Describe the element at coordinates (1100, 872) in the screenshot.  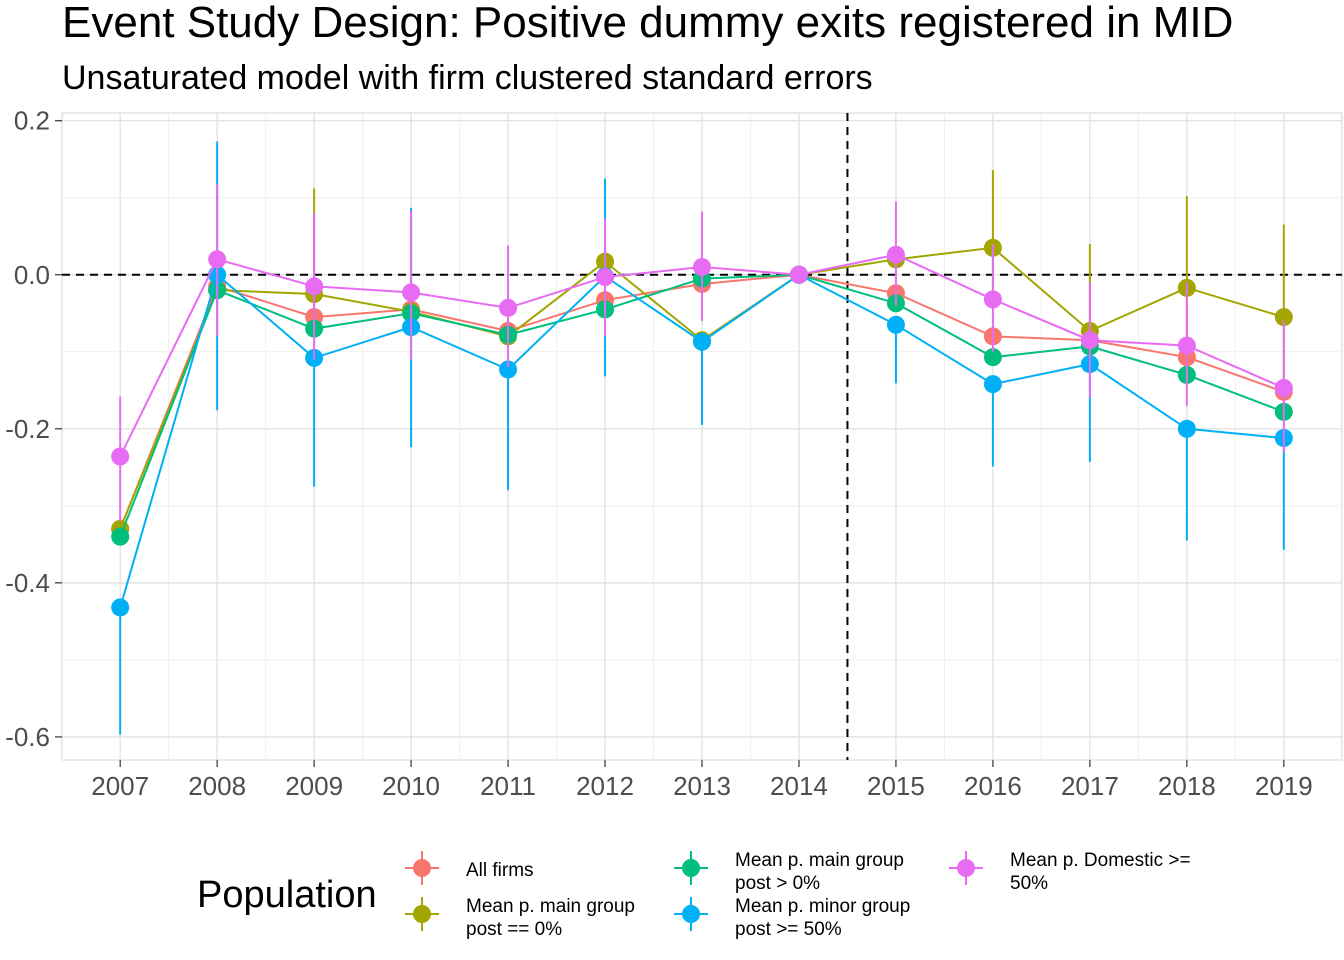
I see `legend-label: Mean p. Domestic >= 50%` at that location.